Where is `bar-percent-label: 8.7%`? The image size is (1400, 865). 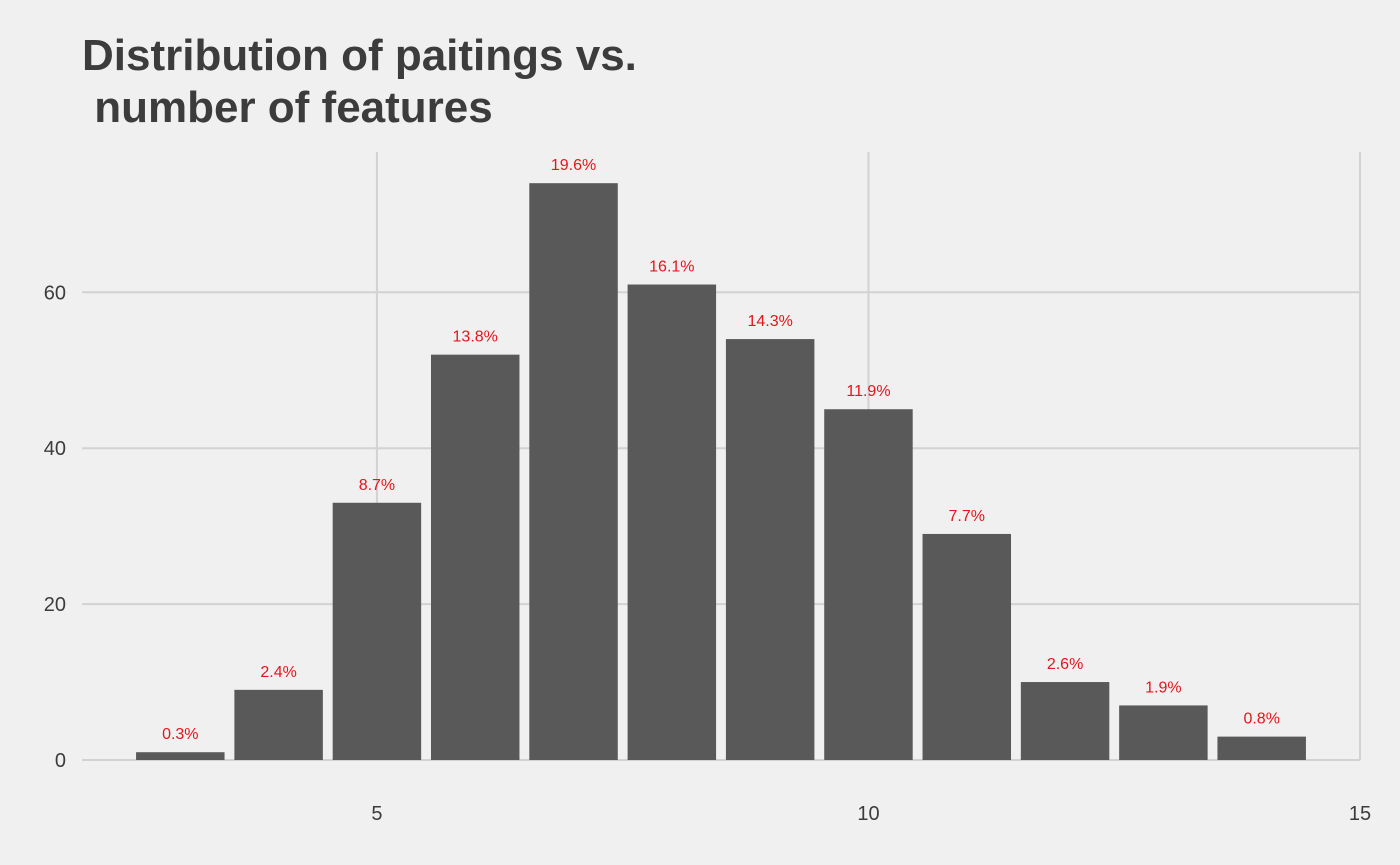
bar-percent-label: 8.7% is located at coordinates (377, 485).